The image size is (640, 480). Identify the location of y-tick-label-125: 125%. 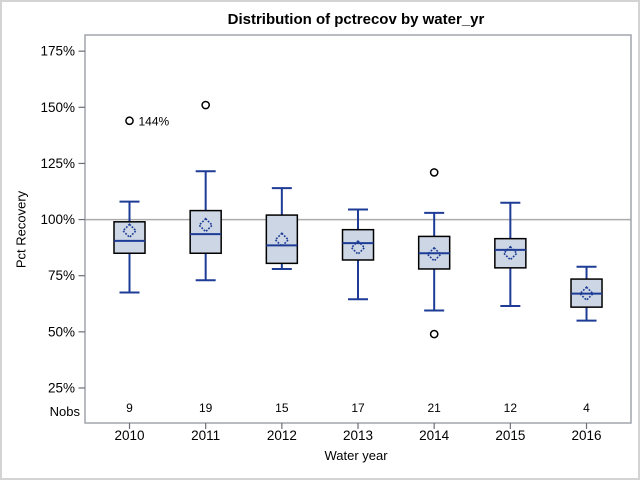
(57, 163).